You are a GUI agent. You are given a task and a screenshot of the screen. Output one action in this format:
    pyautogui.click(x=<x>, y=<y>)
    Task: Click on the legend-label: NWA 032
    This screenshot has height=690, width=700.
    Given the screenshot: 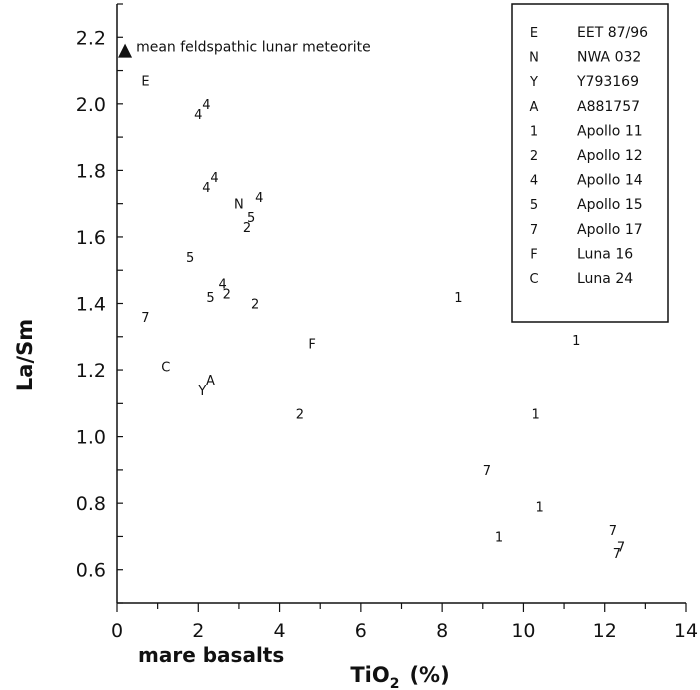 What is the action you would take?
    pyautogui.click(x=609, y=58)
    